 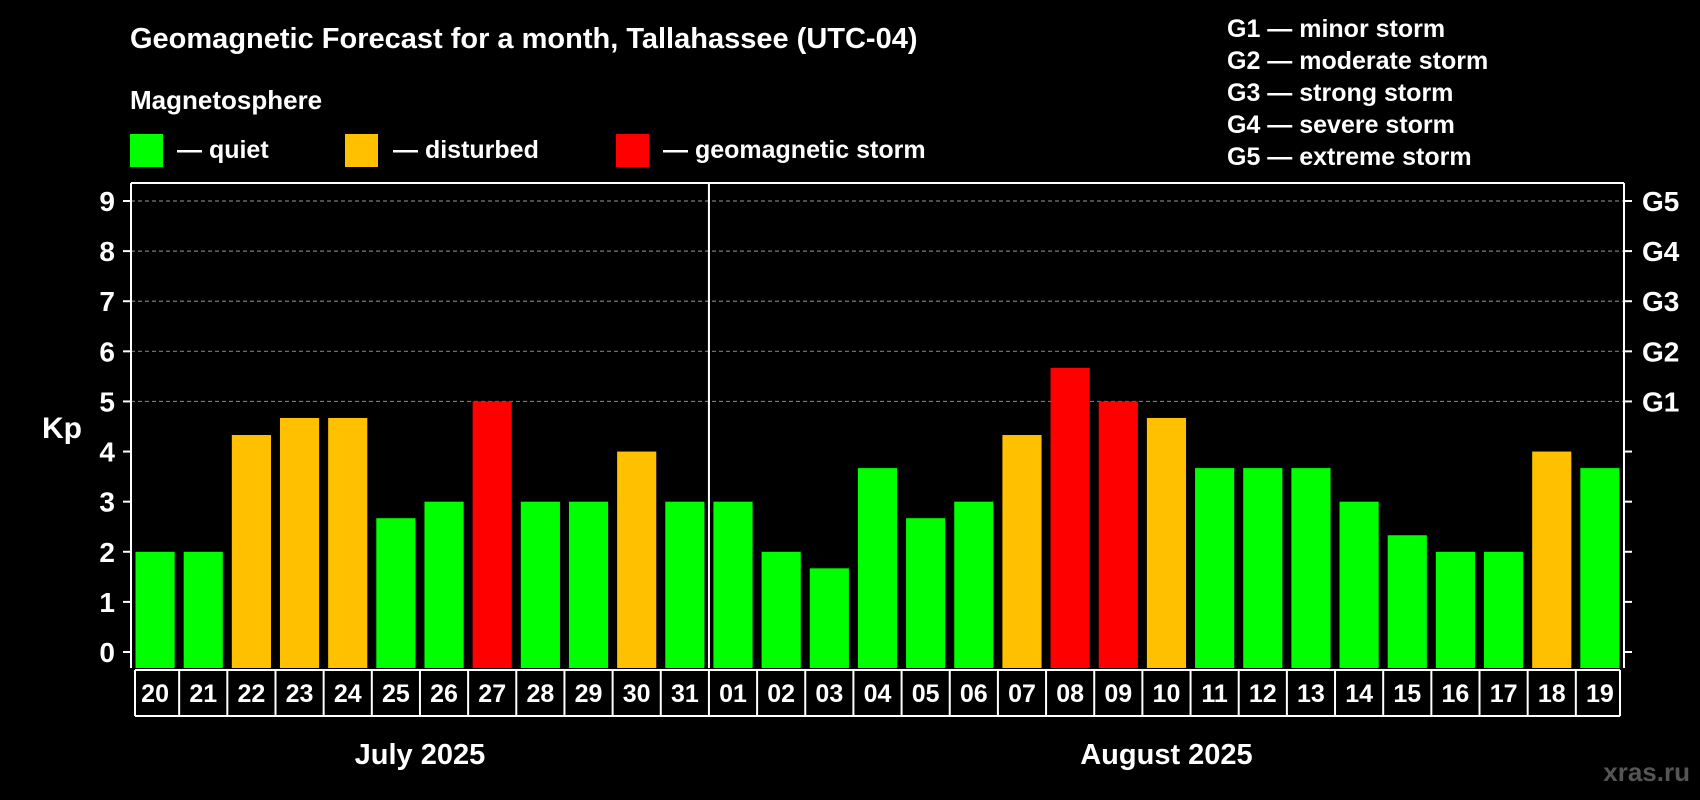 What do you see at coordinates (155, 694) in the screenshot?
I see `x-tick-label-20: 20` at bounding box center [155, 694].